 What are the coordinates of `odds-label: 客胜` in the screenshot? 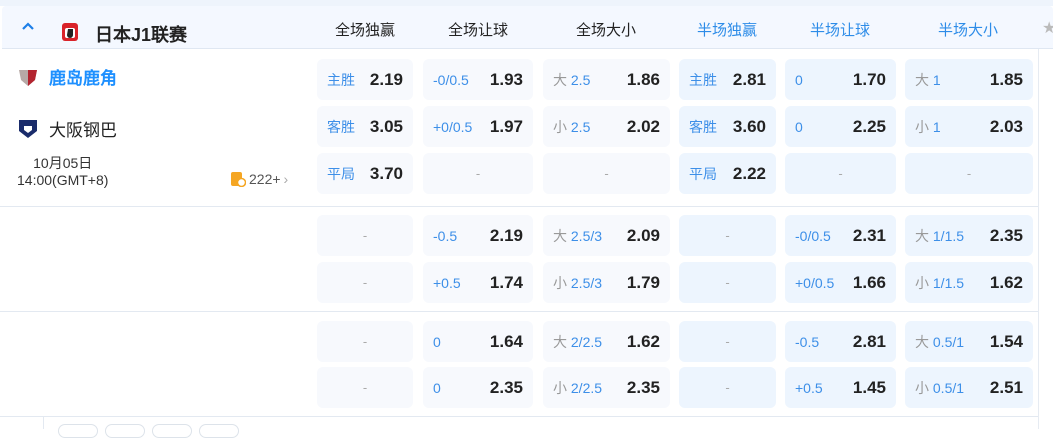 It's located at (341, 127).